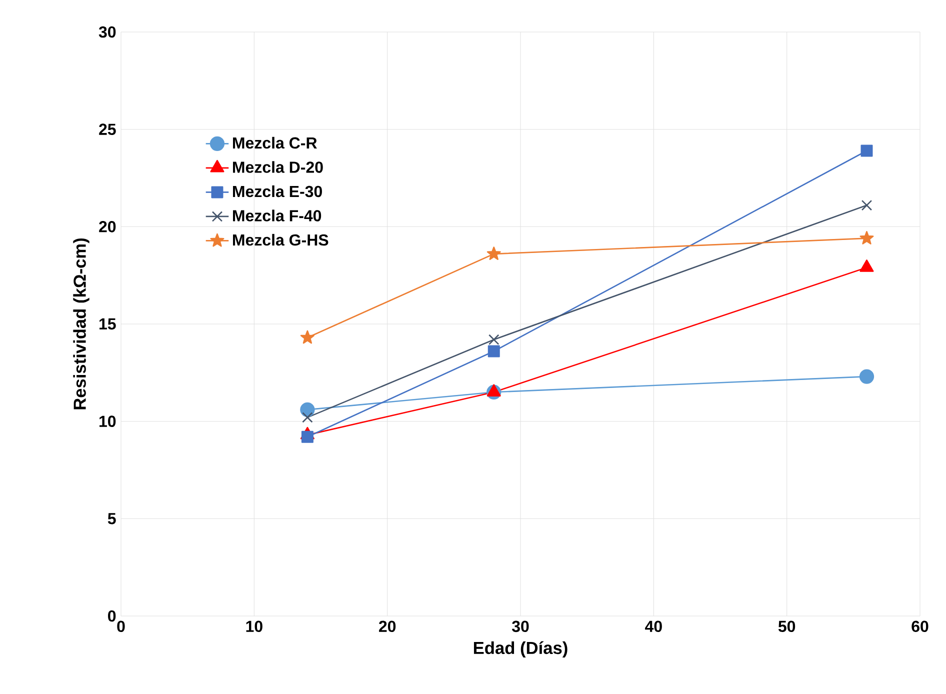  I want to click on legend-label: Mezcla F-40, so click(277, 216).